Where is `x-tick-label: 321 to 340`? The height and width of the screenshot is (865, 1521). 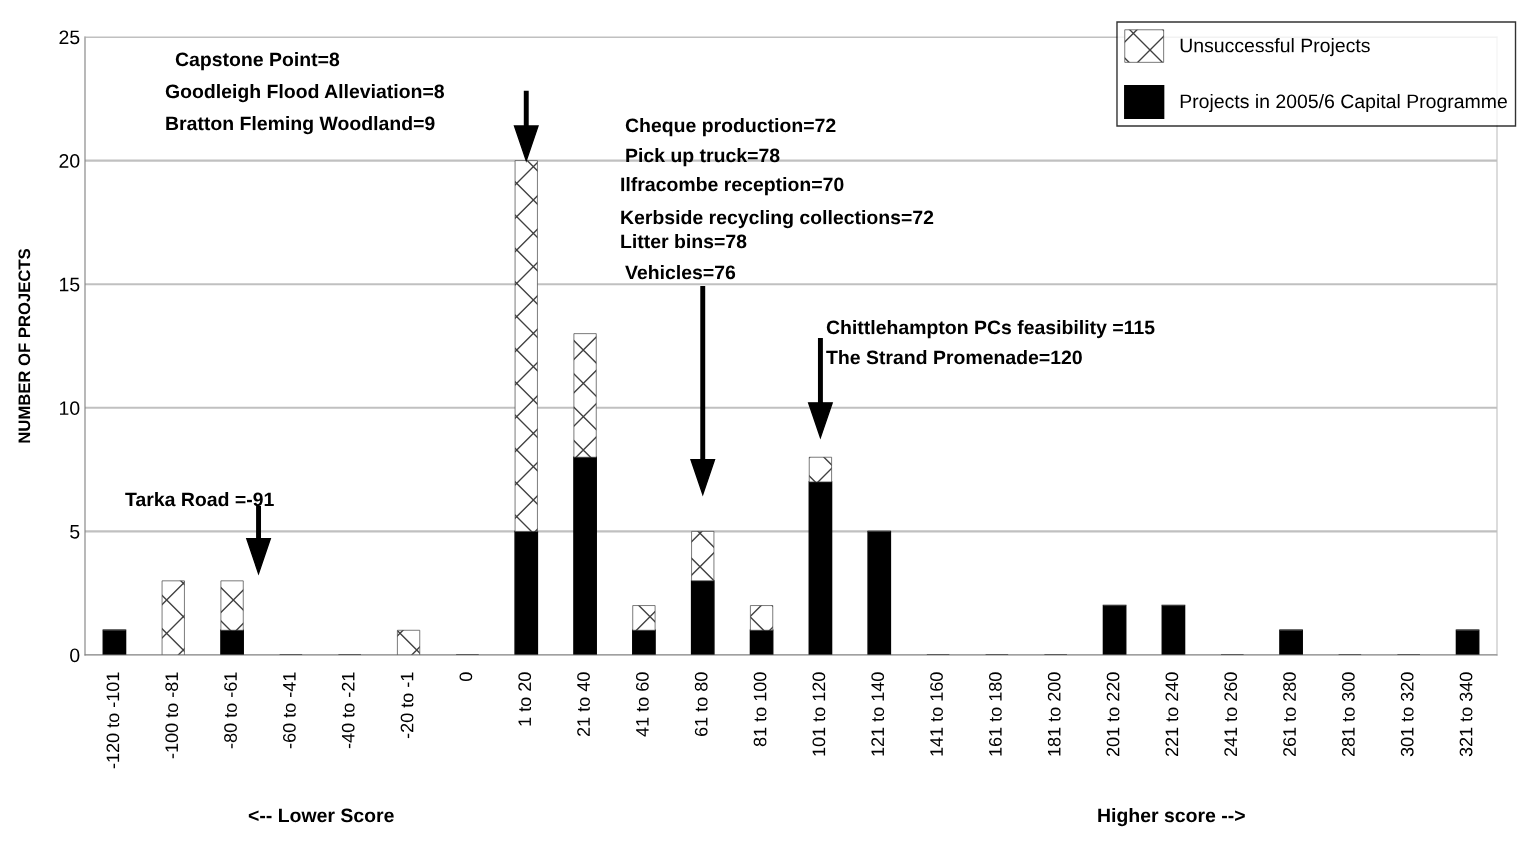
x-tick-label: 321 to 340 is located at coordinates (1466, 714).